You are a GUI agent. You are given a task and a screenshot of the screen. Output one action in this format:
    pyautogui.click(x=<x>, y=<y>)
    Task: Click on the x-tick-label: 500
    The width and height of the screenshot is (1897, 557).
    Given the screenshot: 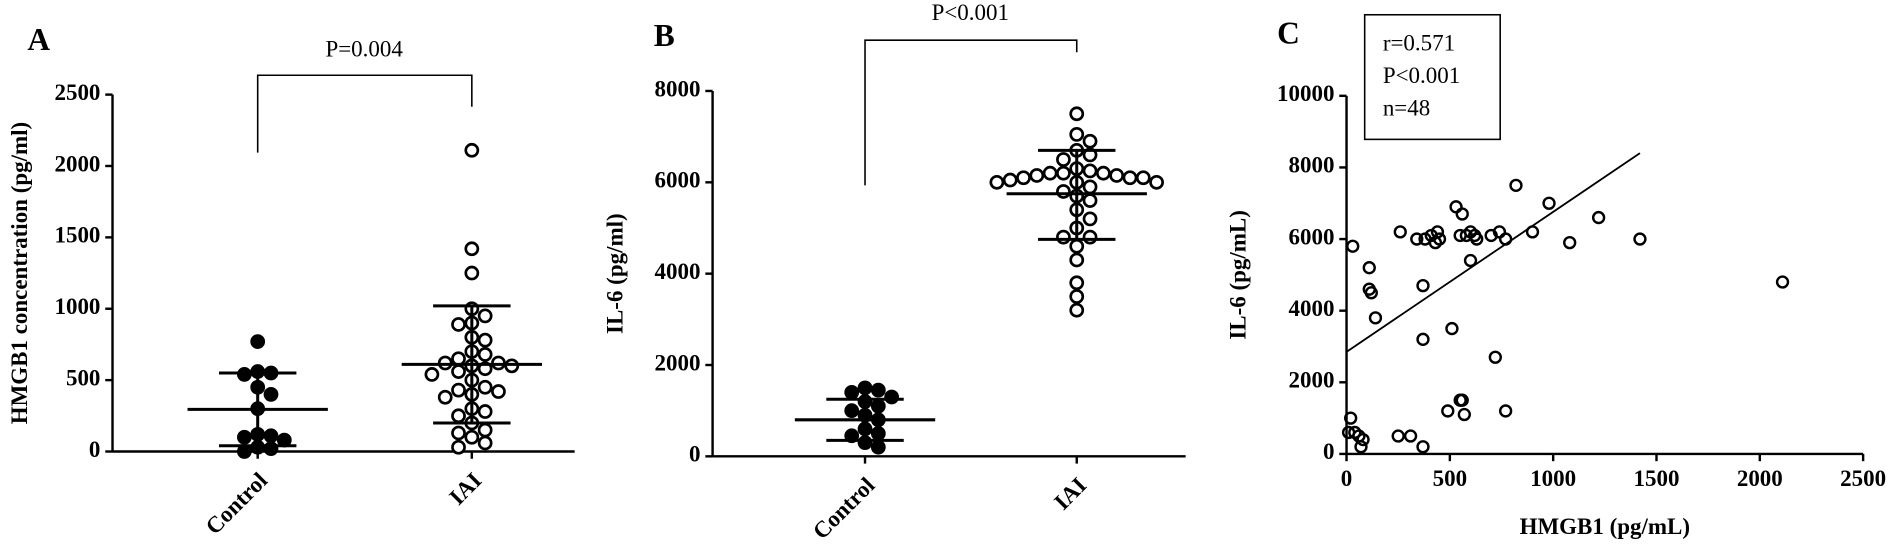 What is the action you would take?
    pyautogui.click(x=1450, y=478)
    